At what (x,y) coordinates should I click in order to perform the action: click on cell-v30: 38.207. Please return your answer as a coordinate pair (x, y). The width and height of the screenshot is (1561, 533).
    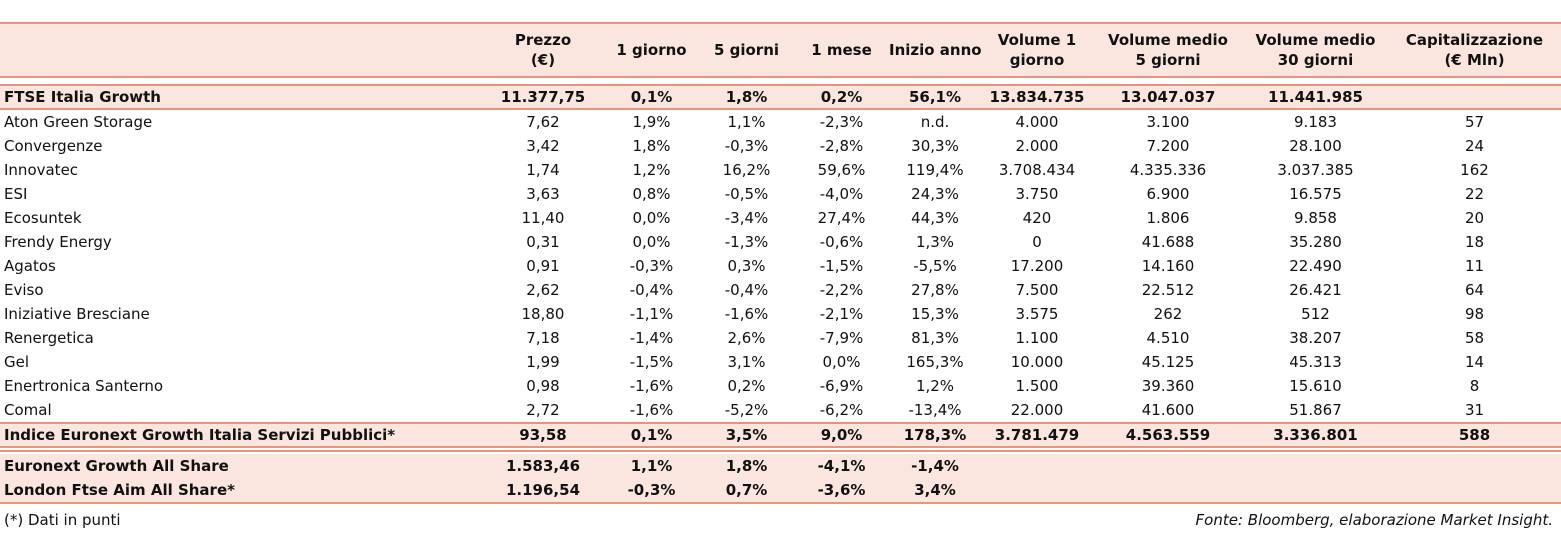
    Looking at the image, I should click on (1315, 338).